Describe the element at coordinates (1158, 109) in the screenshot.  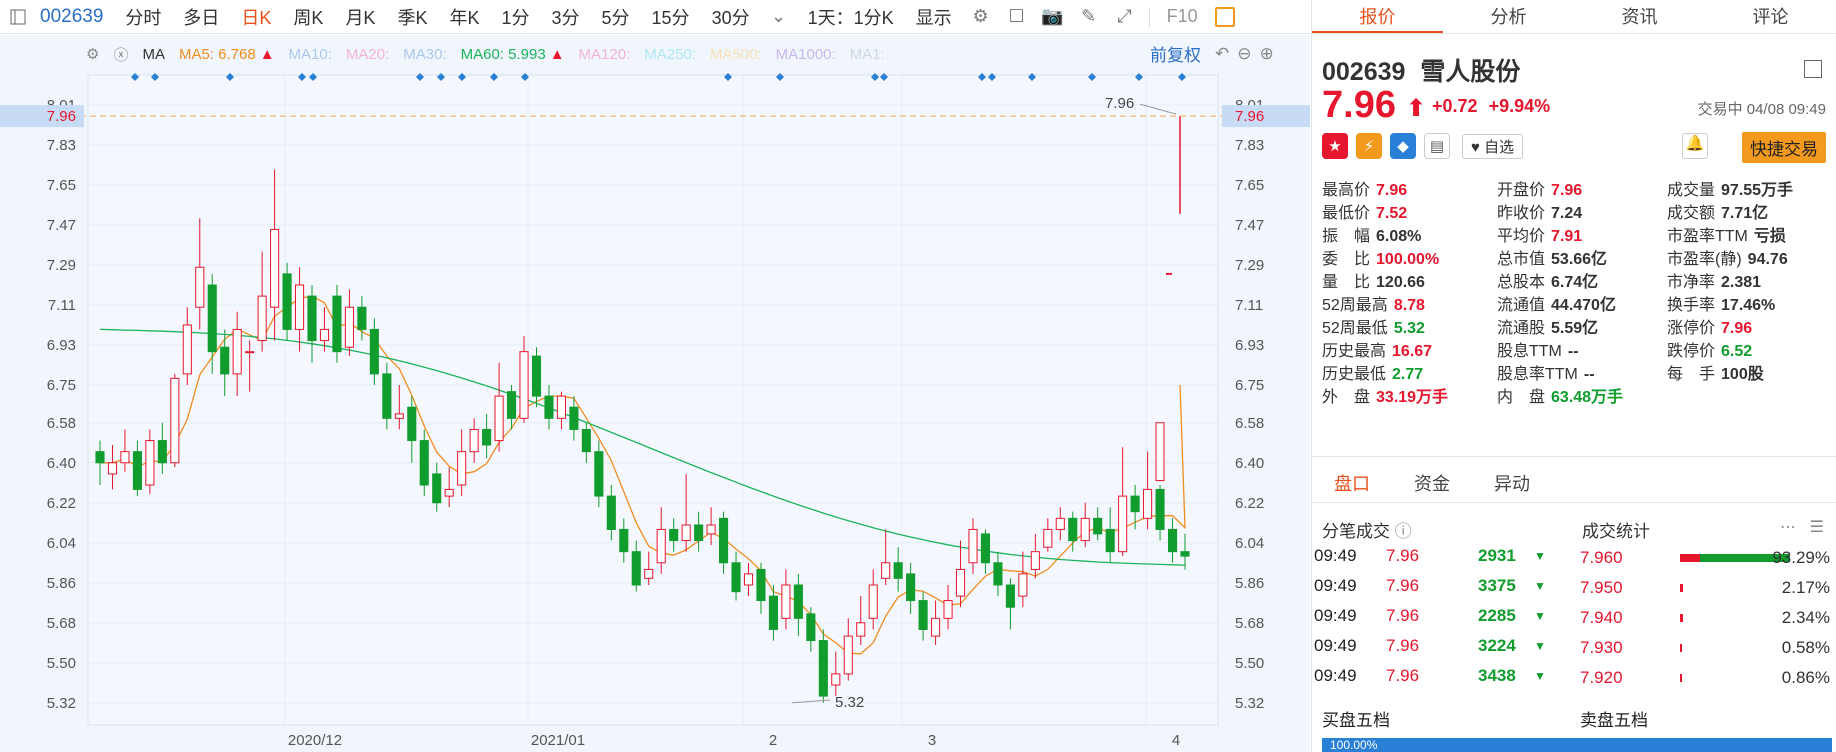
I see `high-annotation-line` at that location.